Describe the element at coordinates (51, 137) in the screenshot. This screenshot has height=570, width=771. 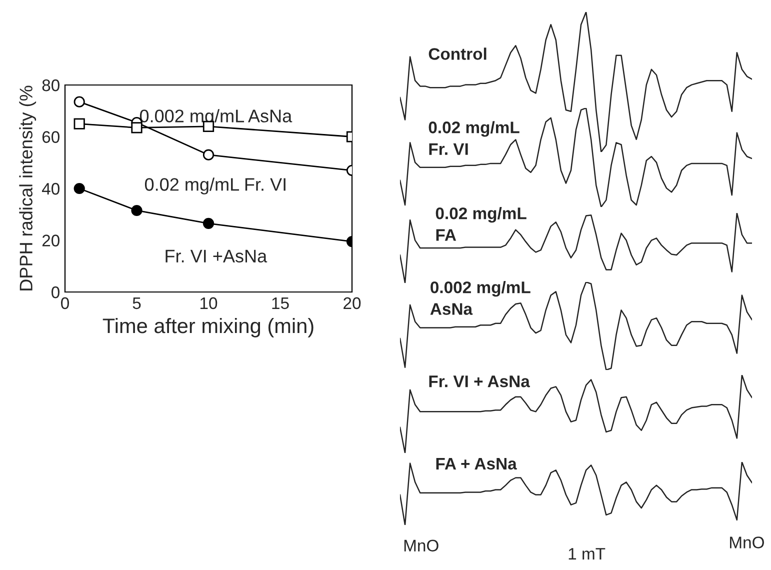
I see `y-tick-label: 60` at that location.